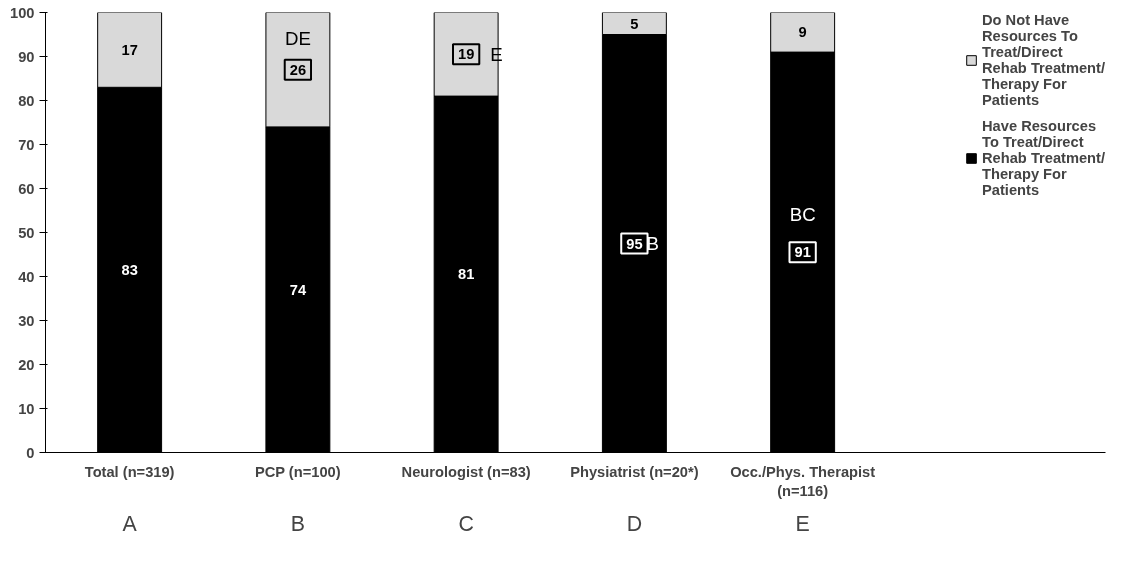 Image resolution: width=1131 pixels, height=587 pixels. What do you see at coordinates (802, 215) in the screenshot?
I see `annotation: BC` at bounding box center [802, 215].